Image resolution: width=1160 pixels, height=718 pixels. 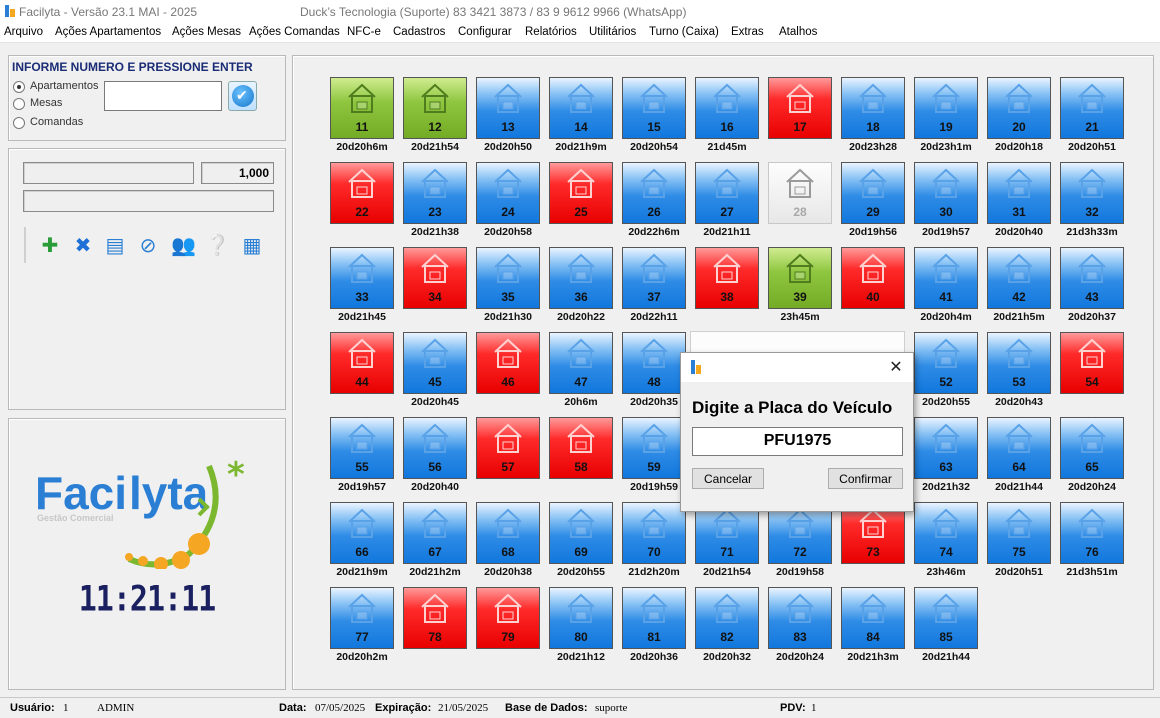 What do you see at coordinates (58, 123) in the screenshot?
I see `radio-comandas: Comandas` at bounding box center [58, 123].